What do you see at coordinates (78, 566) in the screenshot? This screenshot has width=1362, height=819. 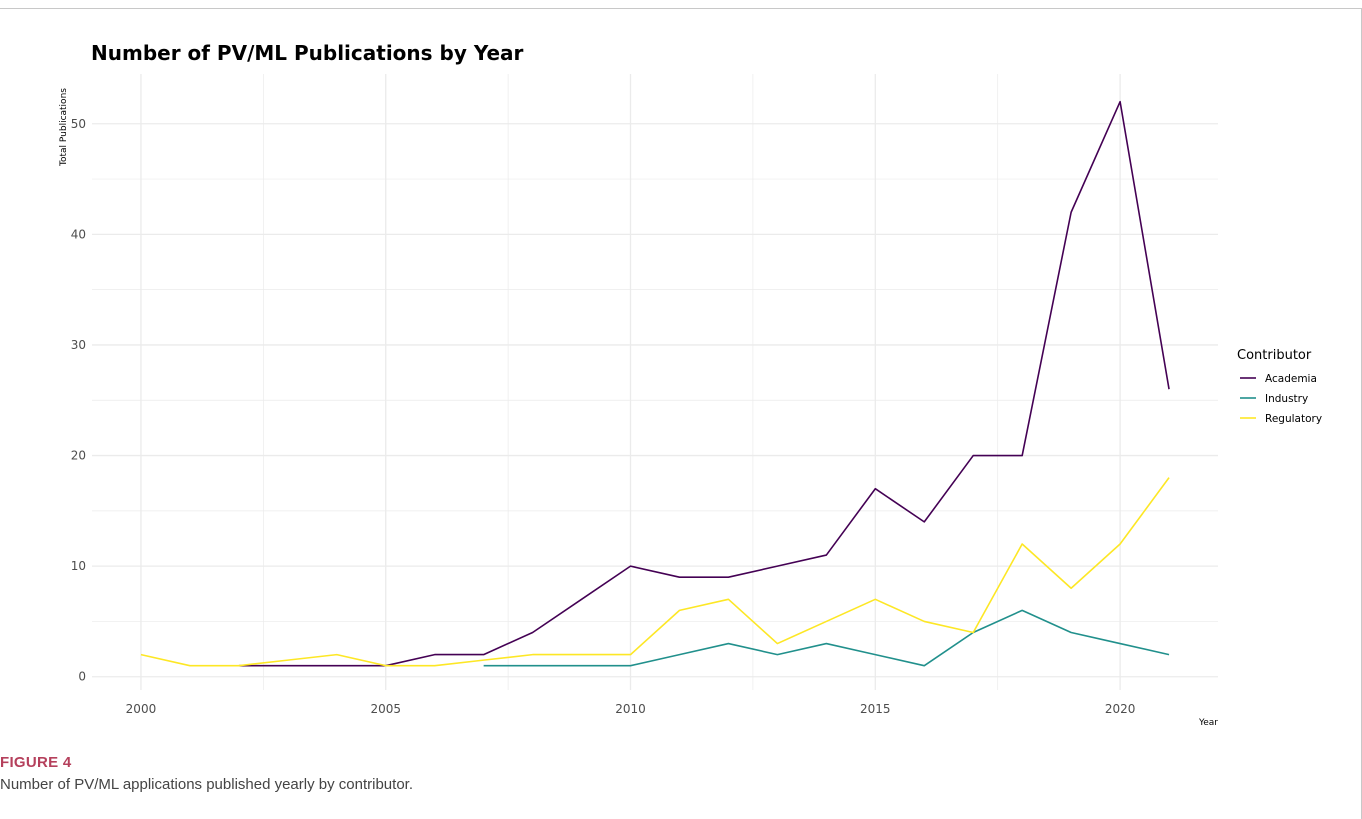 I see `y-tick-label: 10` at bounding box center [78, 566].